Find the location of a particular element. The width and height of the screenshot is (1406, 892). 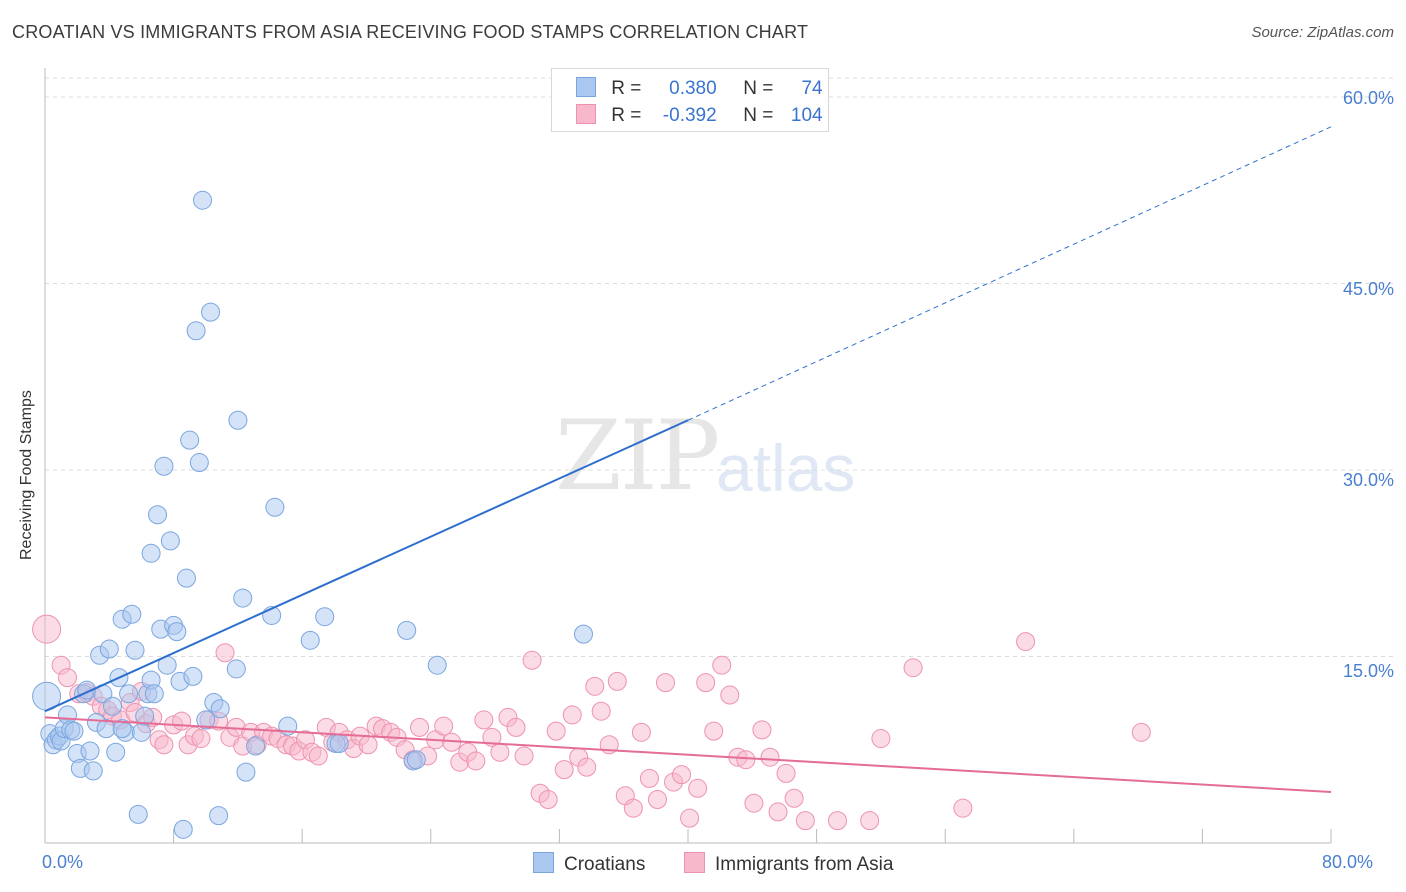

immigrants-trend-line is located at coordinates (688, 755).